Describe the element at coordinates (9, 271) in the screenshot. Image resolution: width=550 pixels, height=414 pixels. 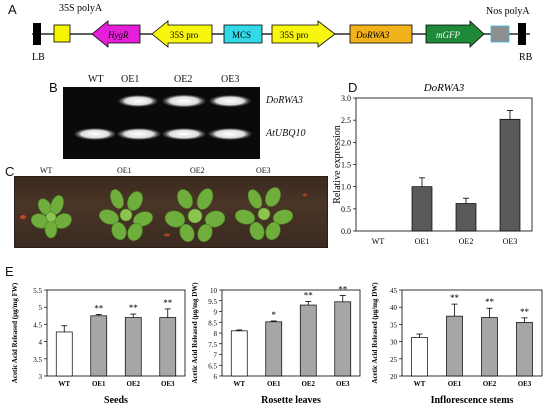
I see `panel-letter-e: E` at that location.